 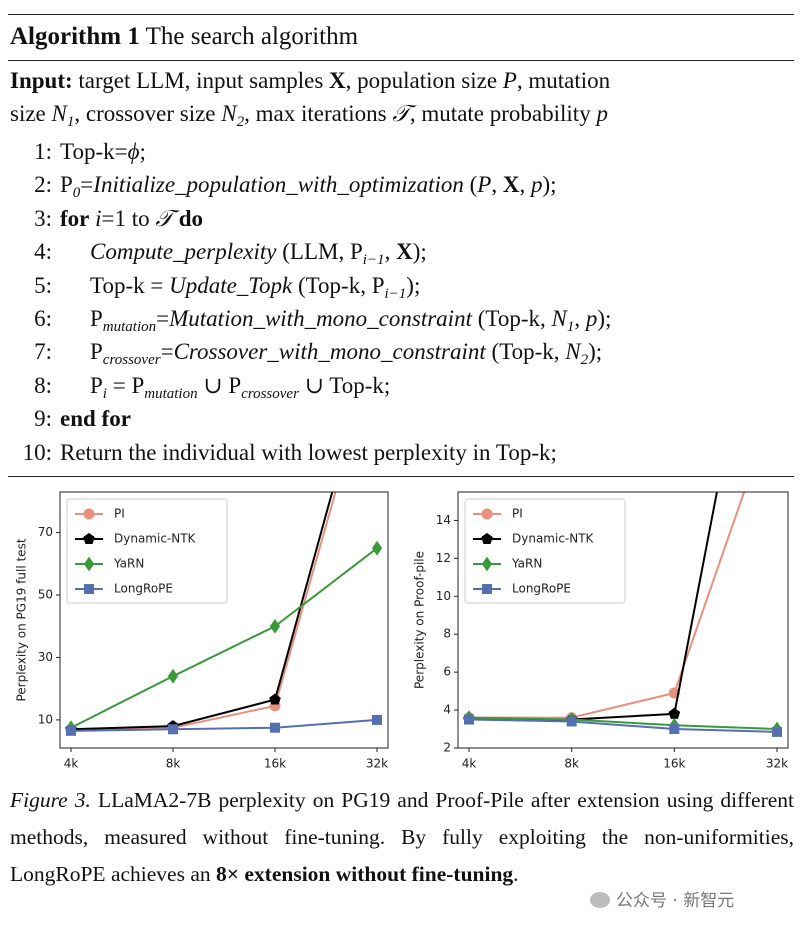 What do you see at coordinates (584, 360) in the screenshot?
I see `text-segment: 2` at bounding box center [584, 360].